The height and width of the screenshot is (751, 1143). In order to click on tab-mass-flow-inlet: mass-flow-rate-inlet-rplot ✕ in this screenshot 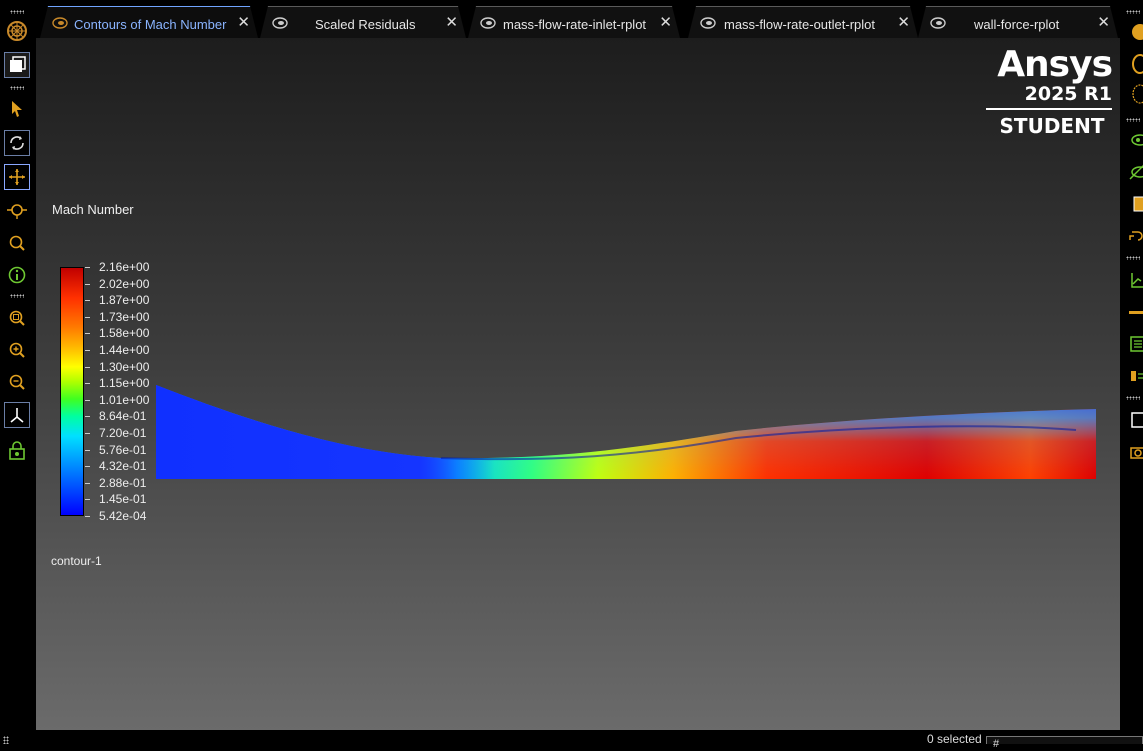, I will do `click(574, 22)`.